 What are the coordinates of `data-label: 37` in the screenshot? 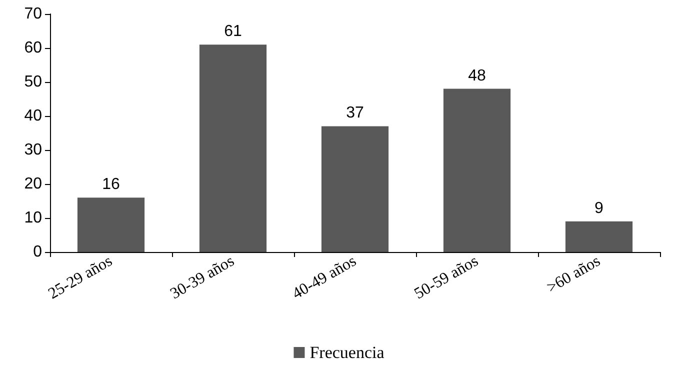 It's located at (355, 113).